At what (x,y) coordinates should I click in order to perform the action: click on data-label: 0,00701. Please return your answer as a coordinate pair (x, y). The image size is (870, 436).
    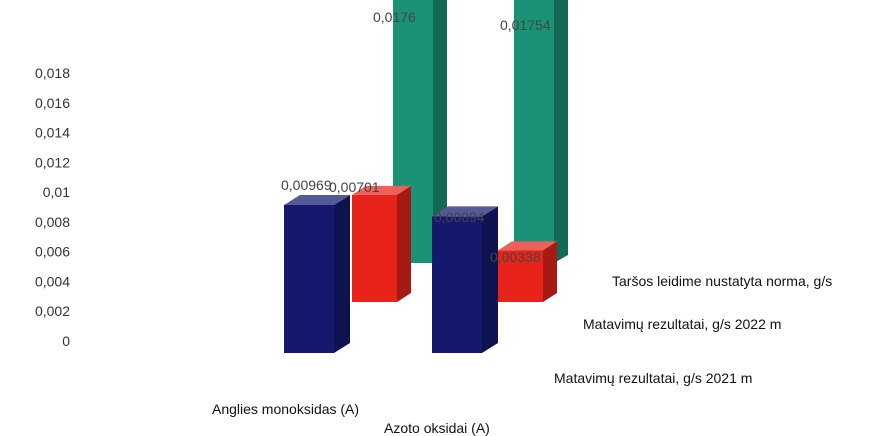
    Looking at the image, I should click on (354, 187).